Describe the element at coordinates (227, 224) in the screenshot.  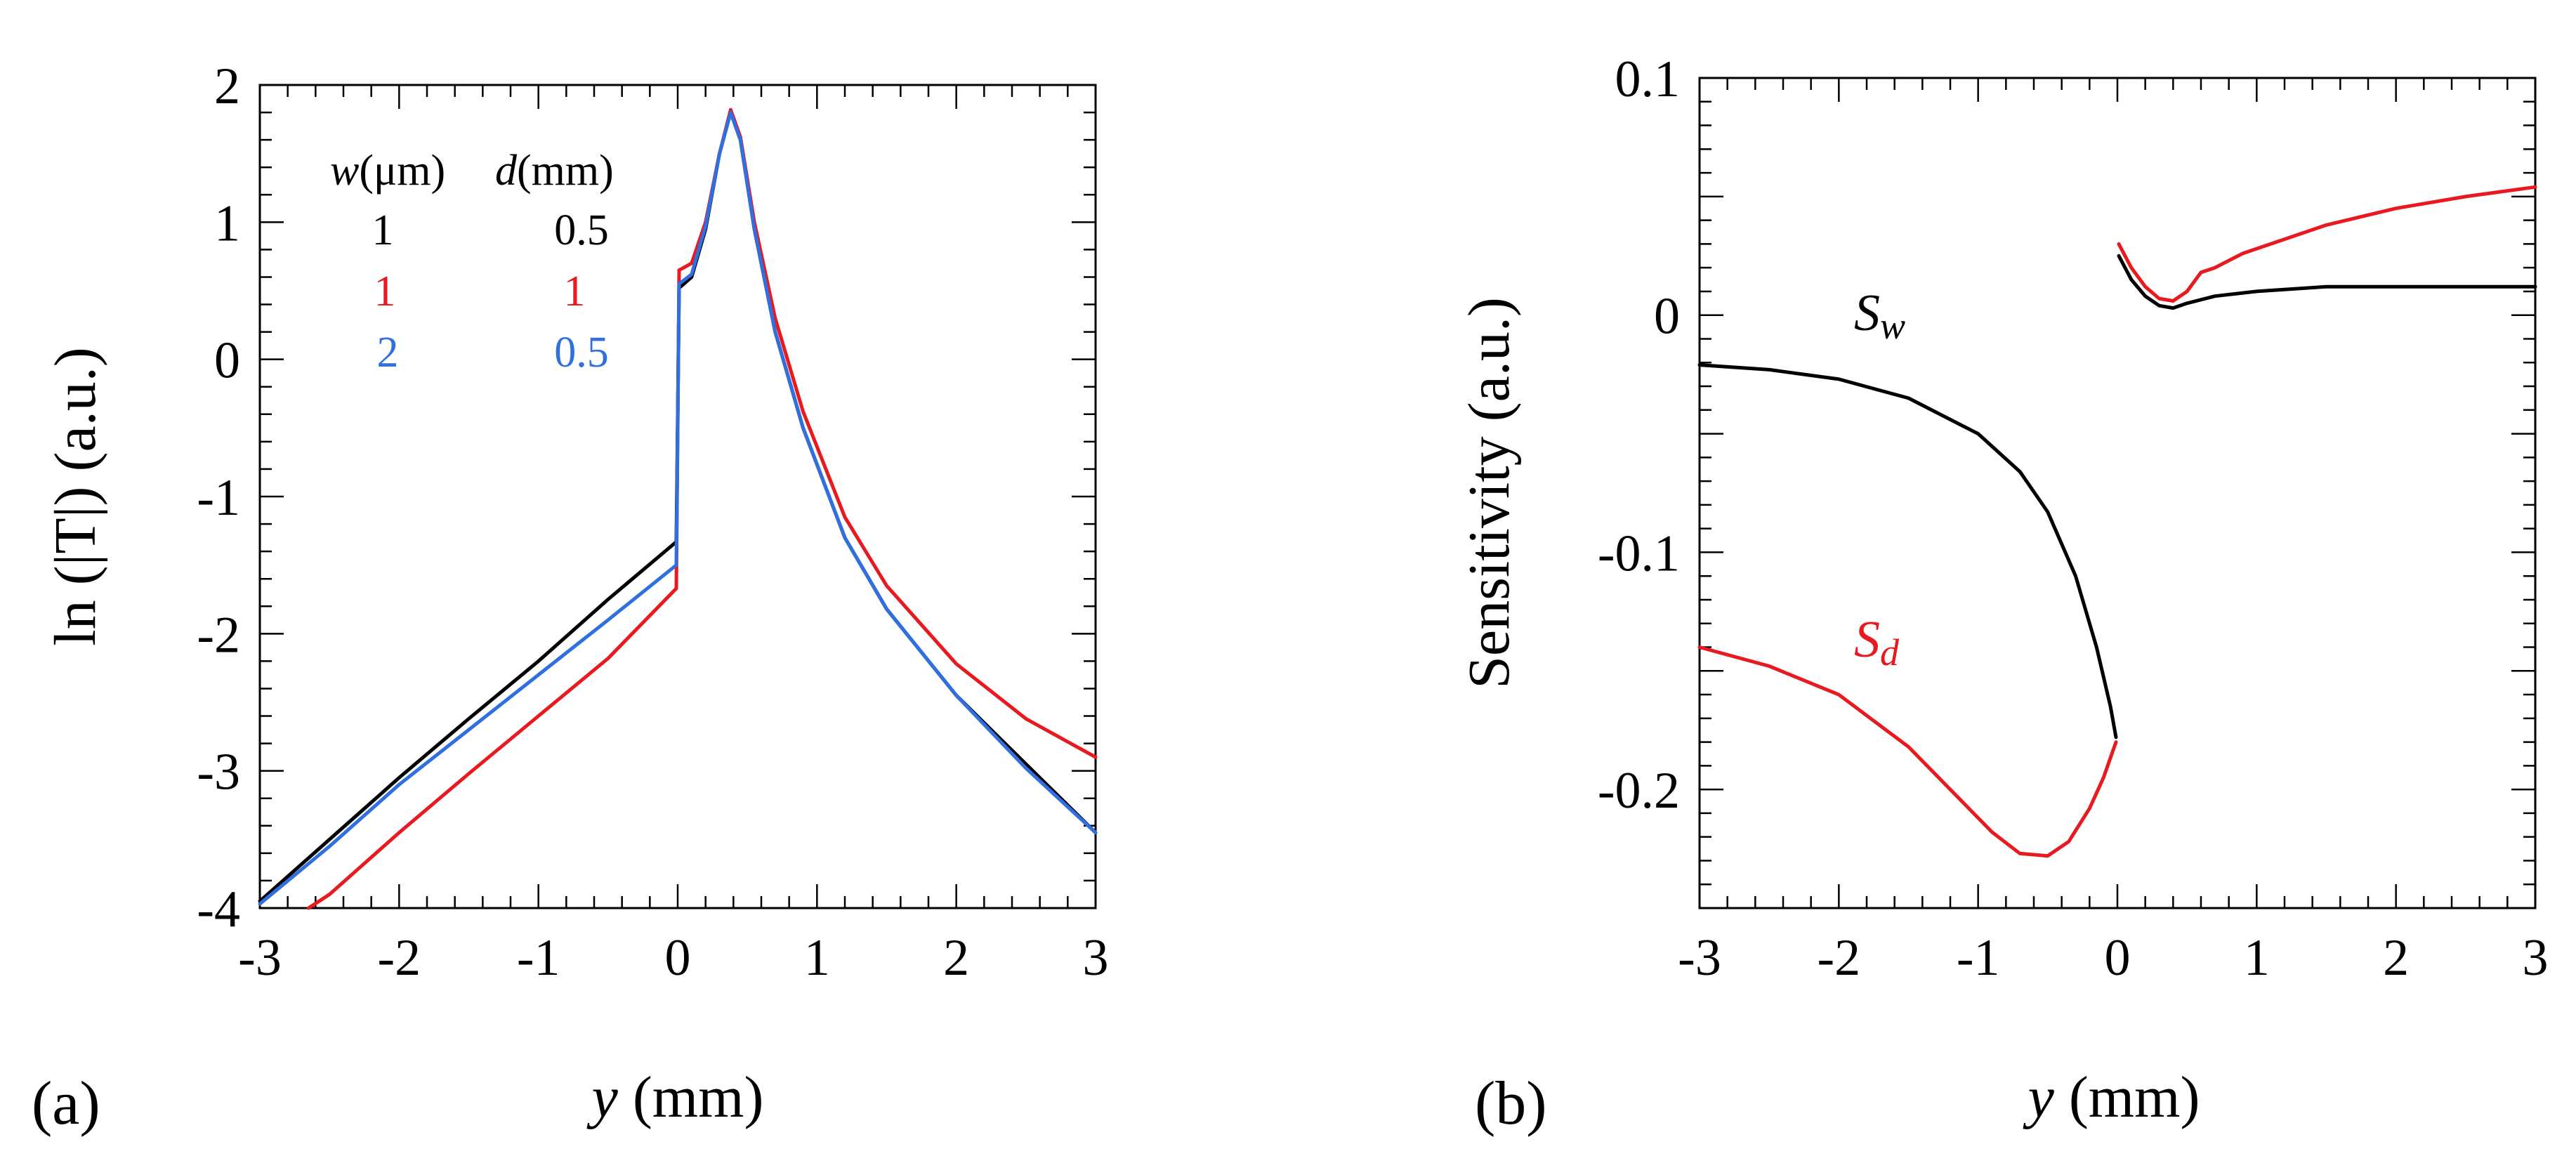
I see `y-tick-label: 1` at that location.